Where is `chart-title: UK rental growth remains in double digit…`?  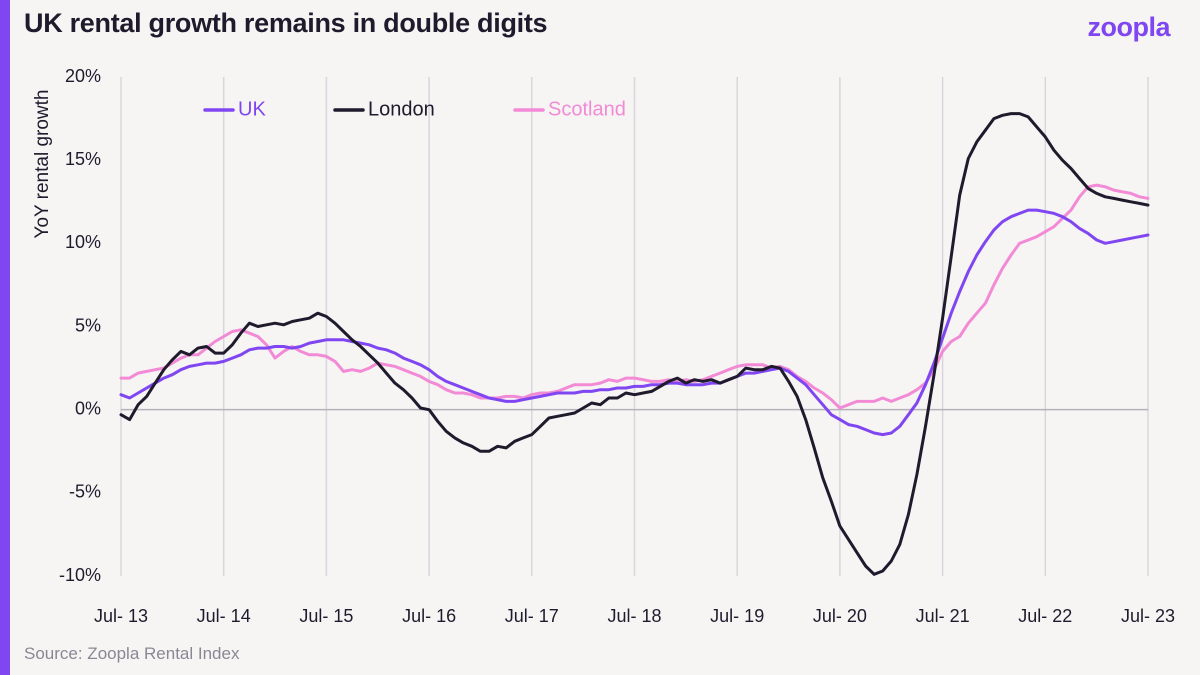
chart-title: UK rental growth remains in double digit… is located at coordinates (286, 23).